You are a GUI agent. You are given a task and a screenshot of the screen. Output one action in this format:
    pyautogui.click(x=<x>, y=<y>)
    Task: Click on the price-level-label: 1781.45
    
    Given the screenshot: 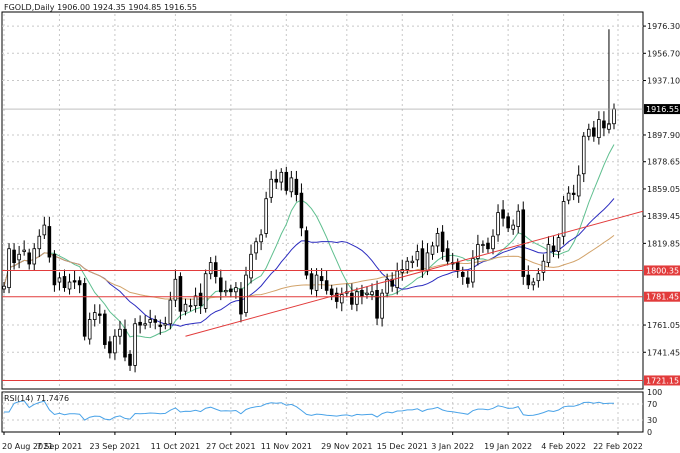 What is the action you would take?
    pyautogui.click(x=662, y=297)
    